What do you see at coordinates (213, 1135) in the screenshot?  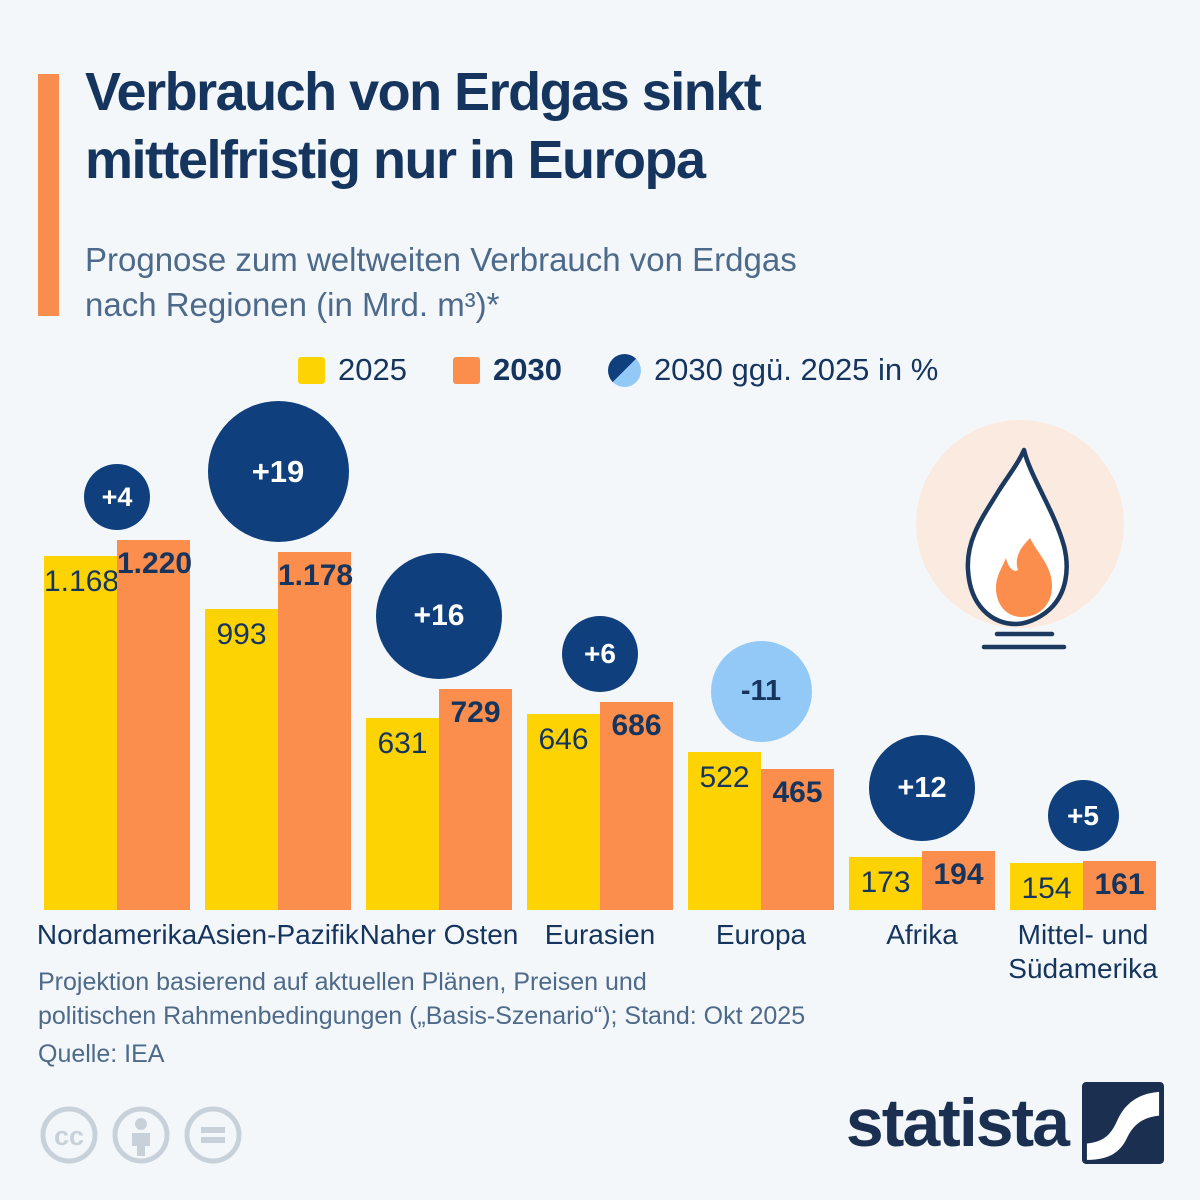 I see `no-derivatives-equals-icon` at bounding box center [213, 1135].